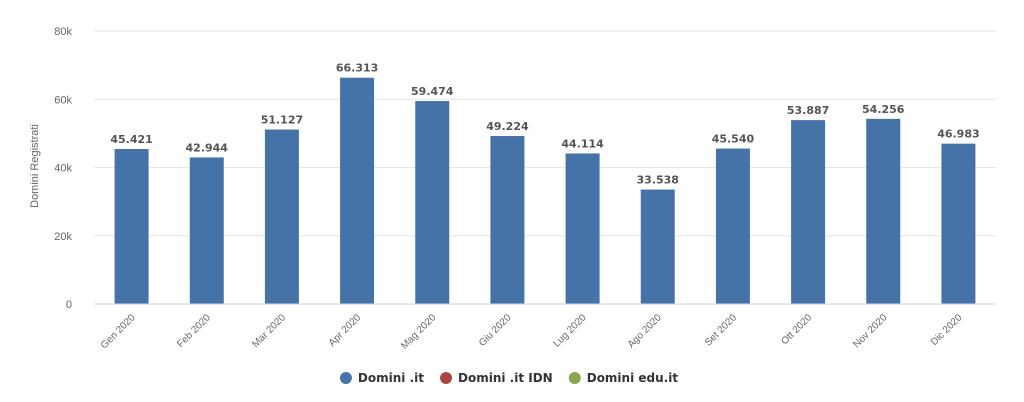 This screenshot has width=1024, height=402. Describe the element at coordinates (507, 126) in the screenshot. I see `data-label: 49.224` at that location.